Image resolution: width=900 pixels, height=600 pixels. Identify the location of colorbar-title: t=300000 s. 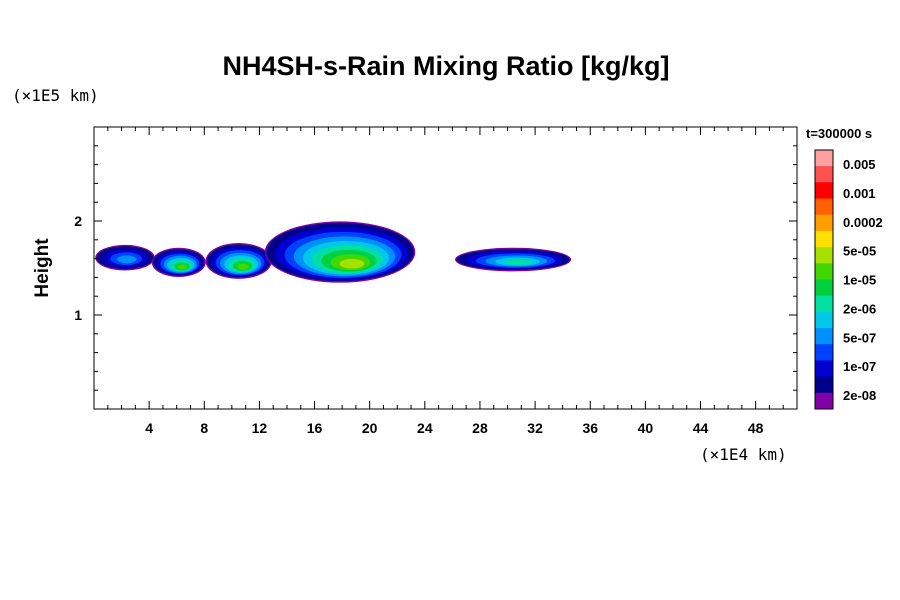
(839, 133).